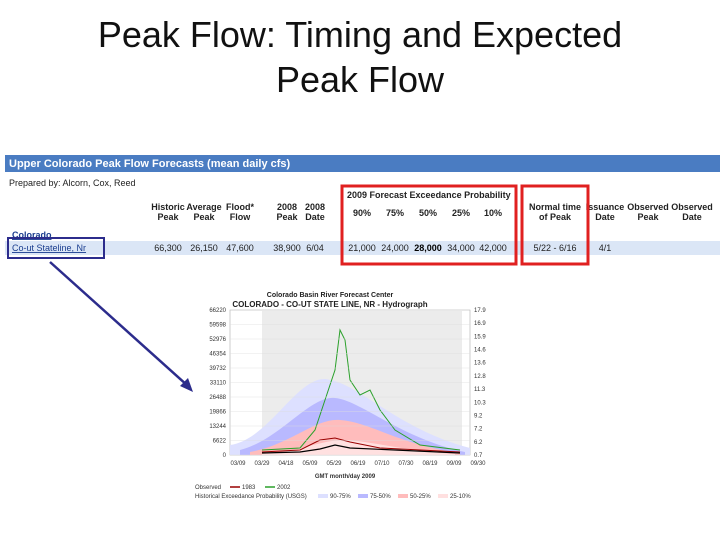  What do you see at coordinates (406, 464) in the screenshot?
I see `x-tick-label: 07/30` at bounding box center [406, 464].